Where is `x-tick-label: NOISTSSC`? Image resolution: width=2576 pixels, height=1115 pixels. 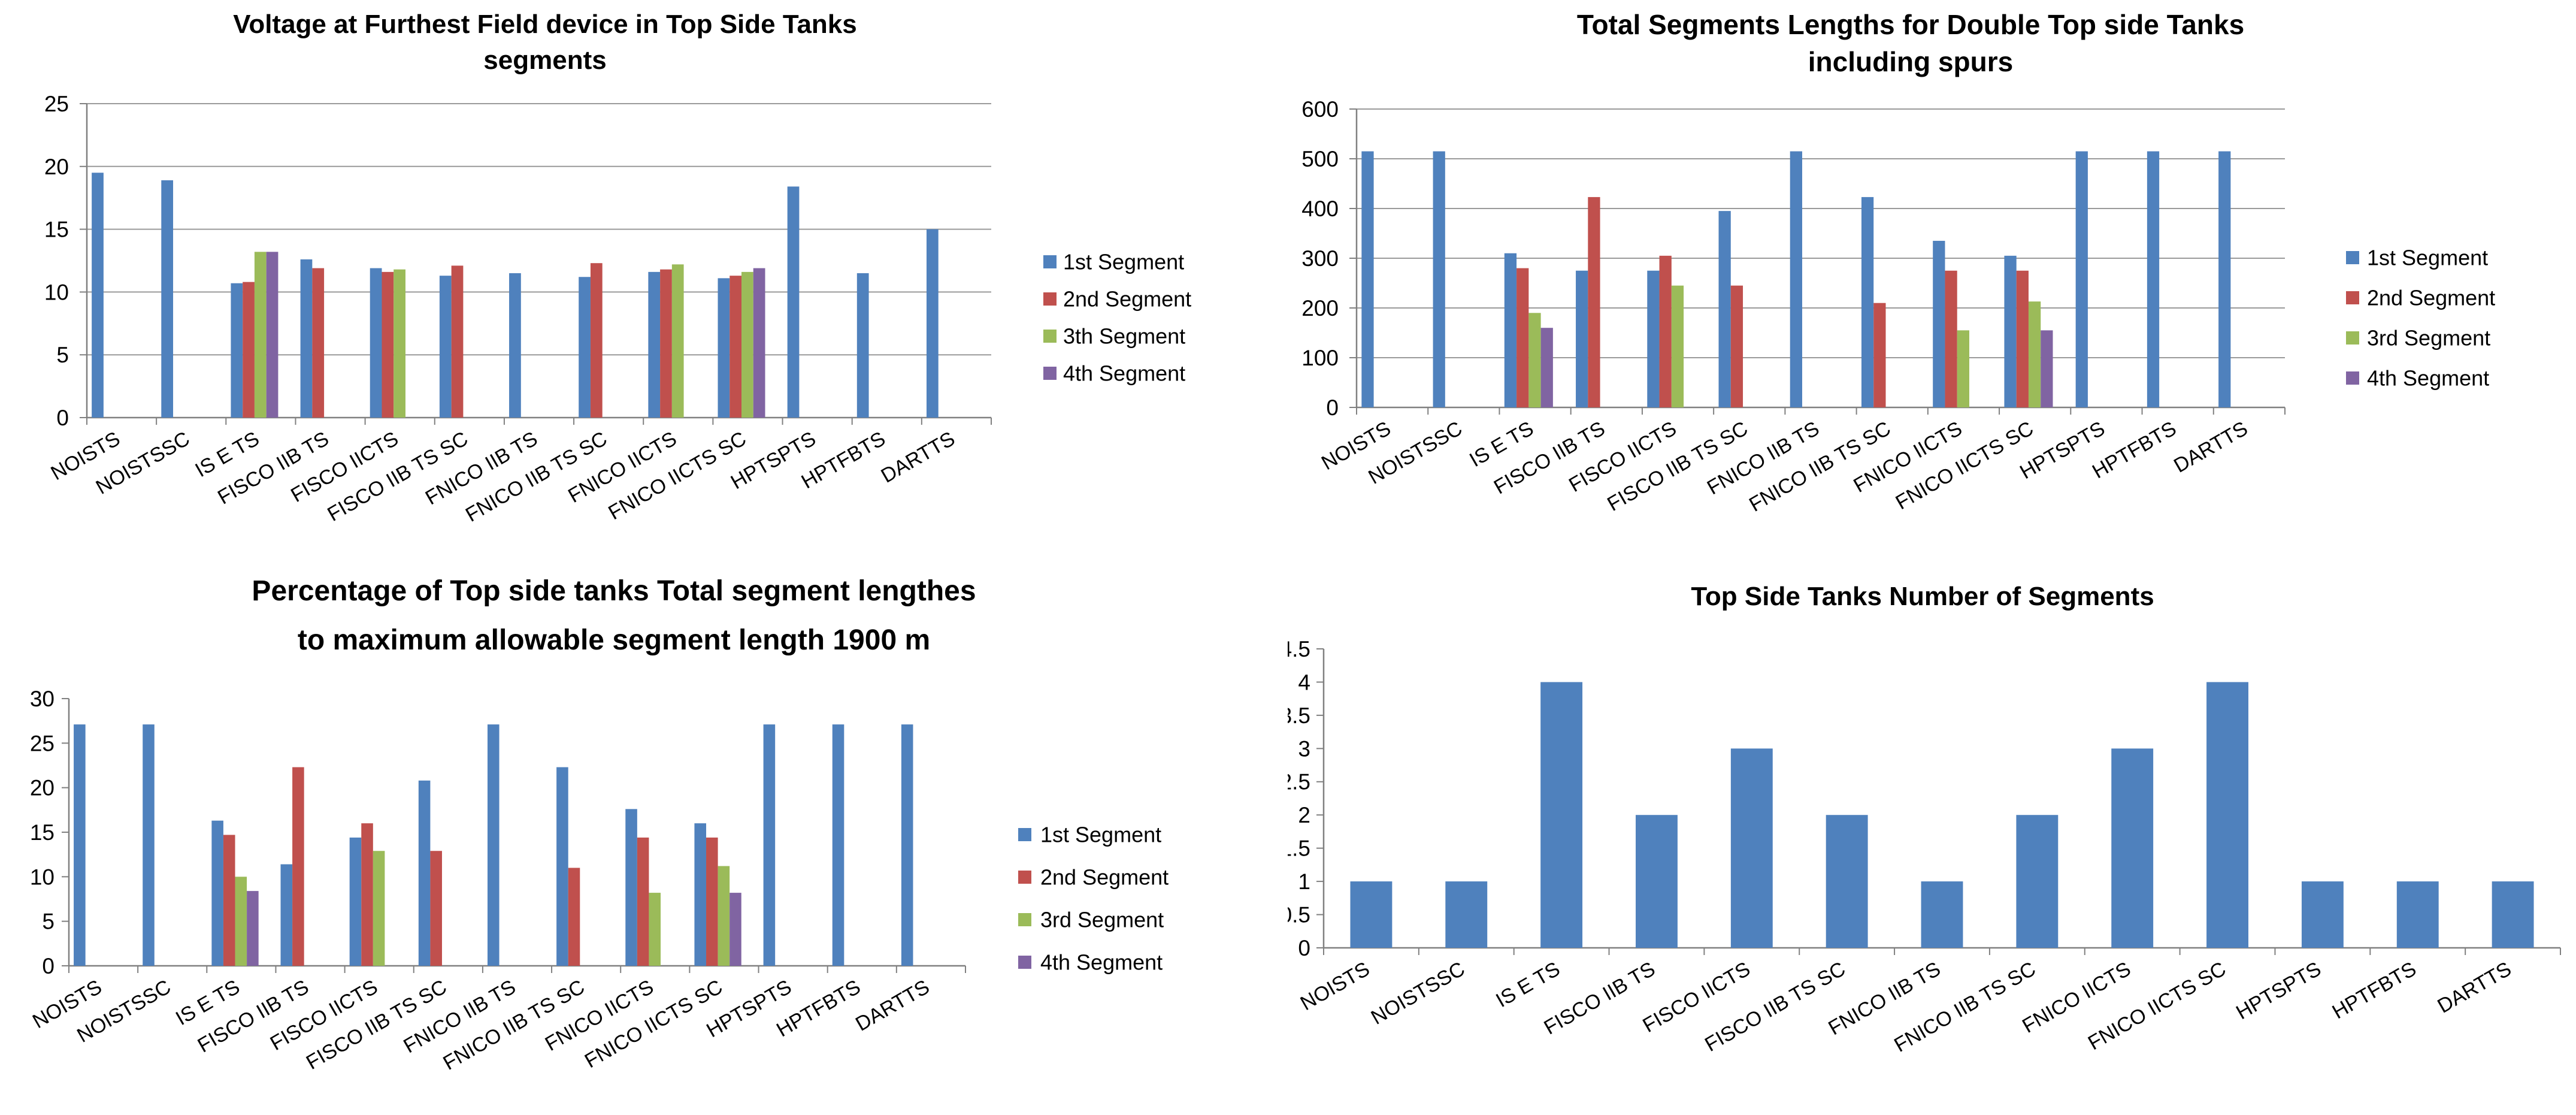
x-tick-label: NOISTSSC is located at coordinates (1418, 993).